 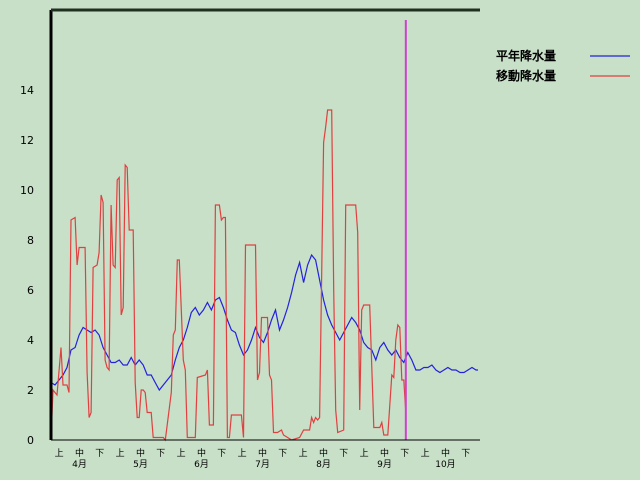 I want to click on y-tick-label: 12, so click(x=27, y=140).